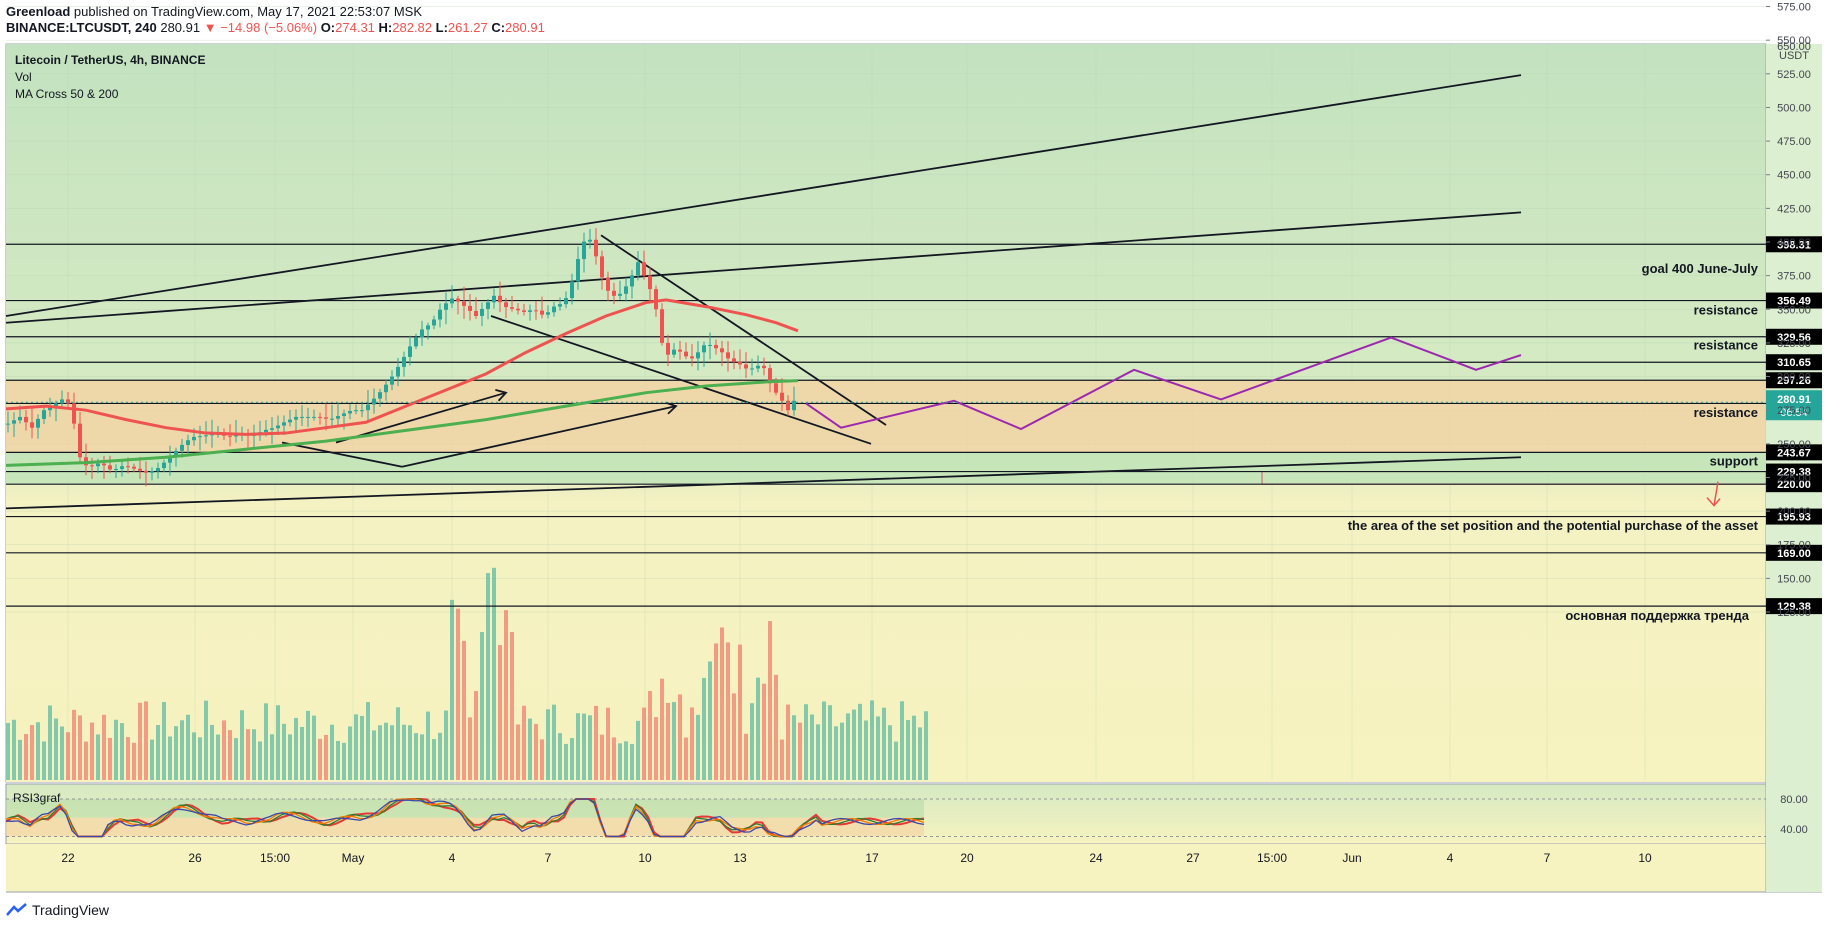 This screenshot has width=1828, height=934. Describe the element at coordinates (71, 910) in the screenshot. I see `tradingview-brand: TradingView` at that location.